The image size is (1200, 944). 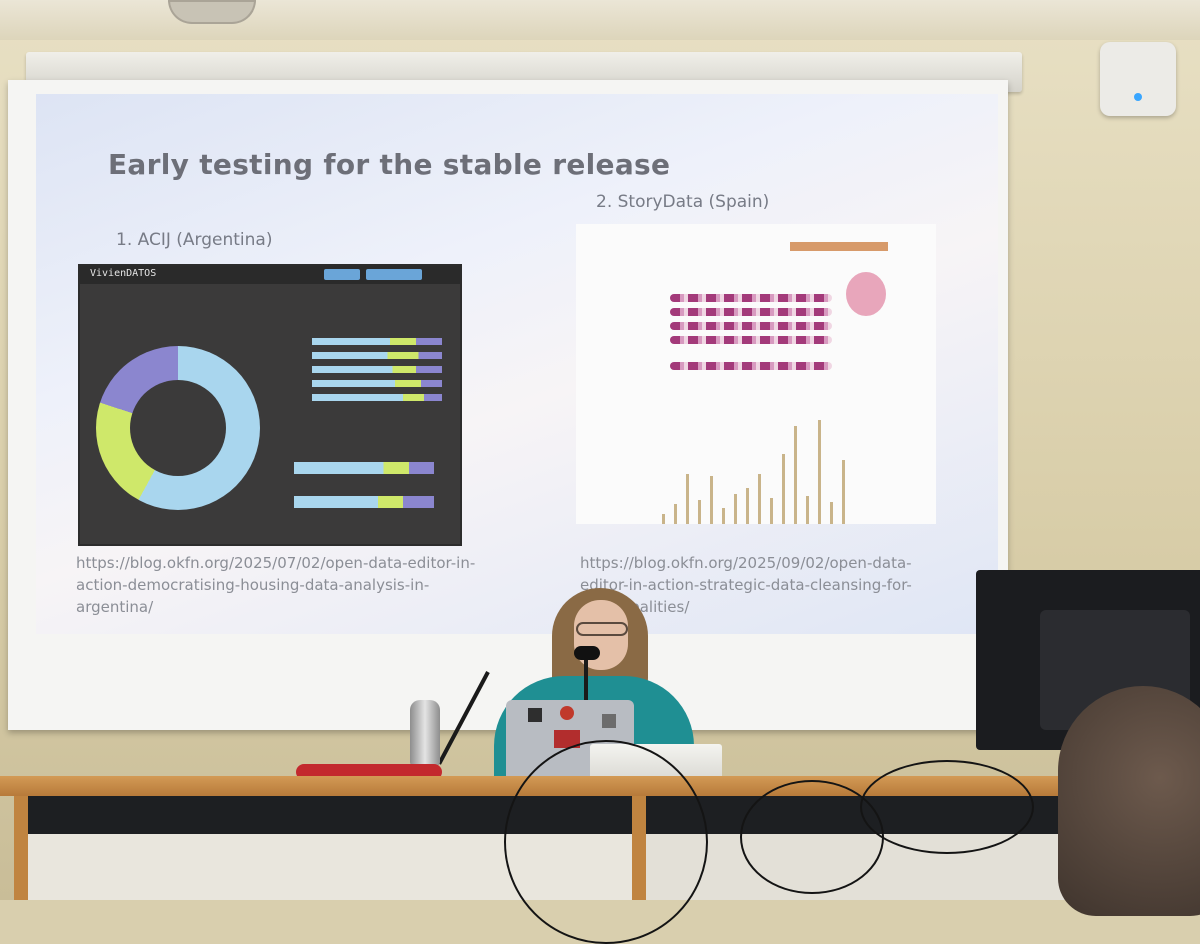 What do you see at coordinates (587, 653) in the screenshot?
I see `microphone-head` at bounding box center [587, 653].